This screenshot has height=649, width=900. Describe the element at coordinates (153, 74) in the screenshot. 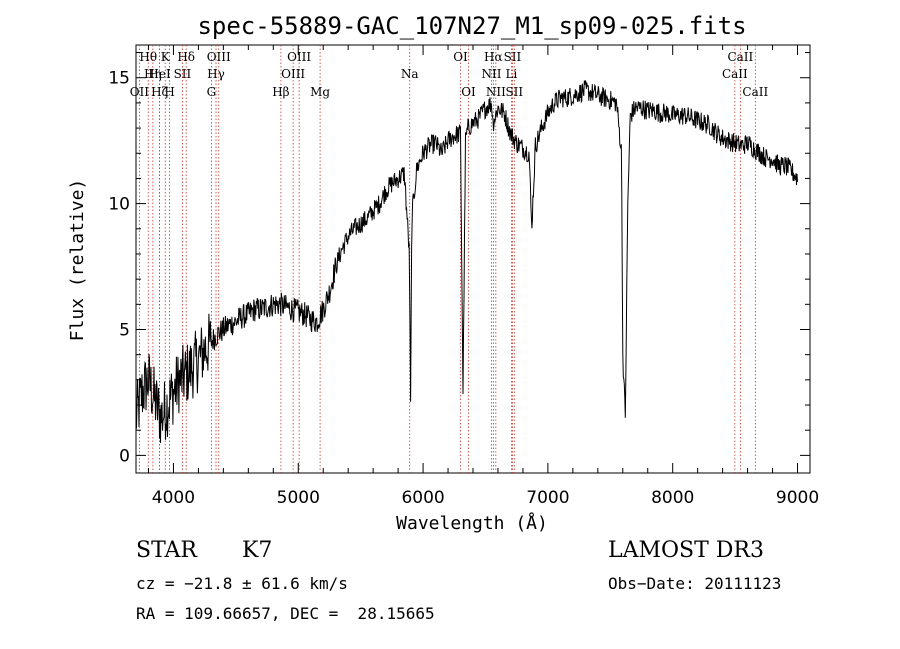

I see `spectral-line-label: Hη` at that location.